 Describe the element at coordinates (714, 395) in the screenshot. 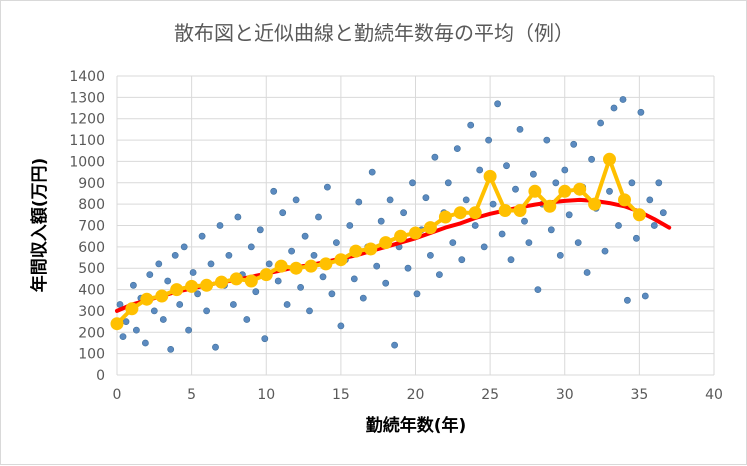

I see `x-tick-label: 40` at that location.